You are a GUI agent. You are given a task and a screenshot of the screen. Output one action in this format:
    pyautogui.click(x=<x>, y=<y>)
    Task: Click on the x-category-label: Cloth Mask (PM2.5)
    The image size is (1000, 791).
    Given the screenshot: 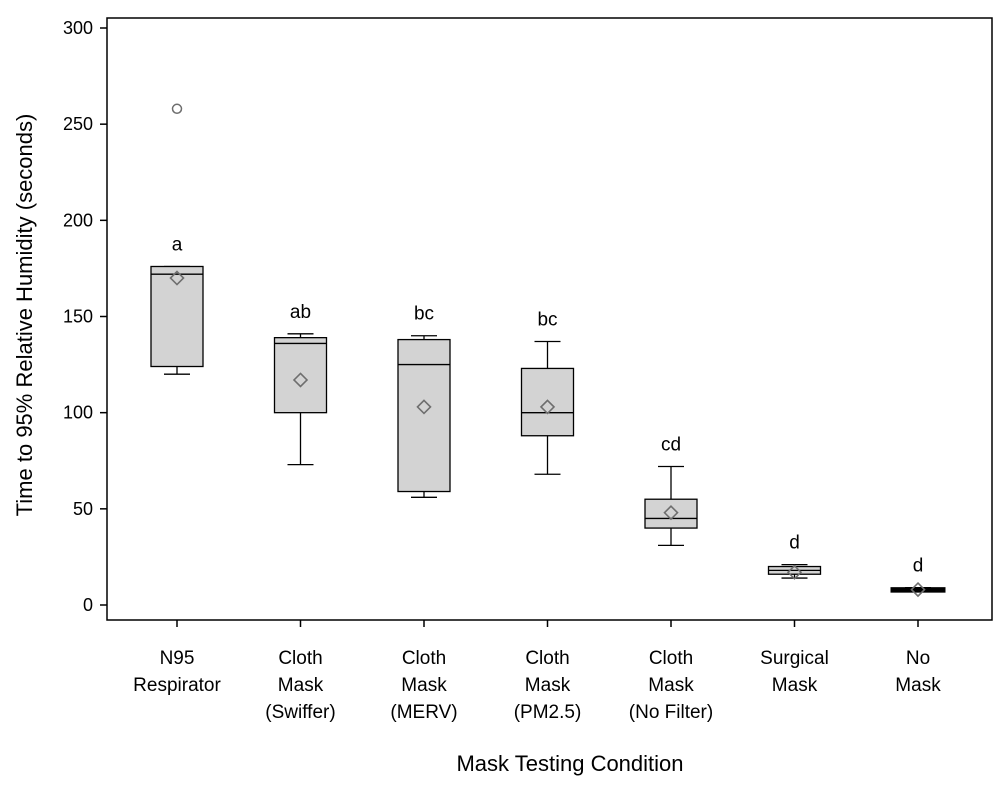 What is the action you would take?
    pyautogui.click(x=548, y=685)
    